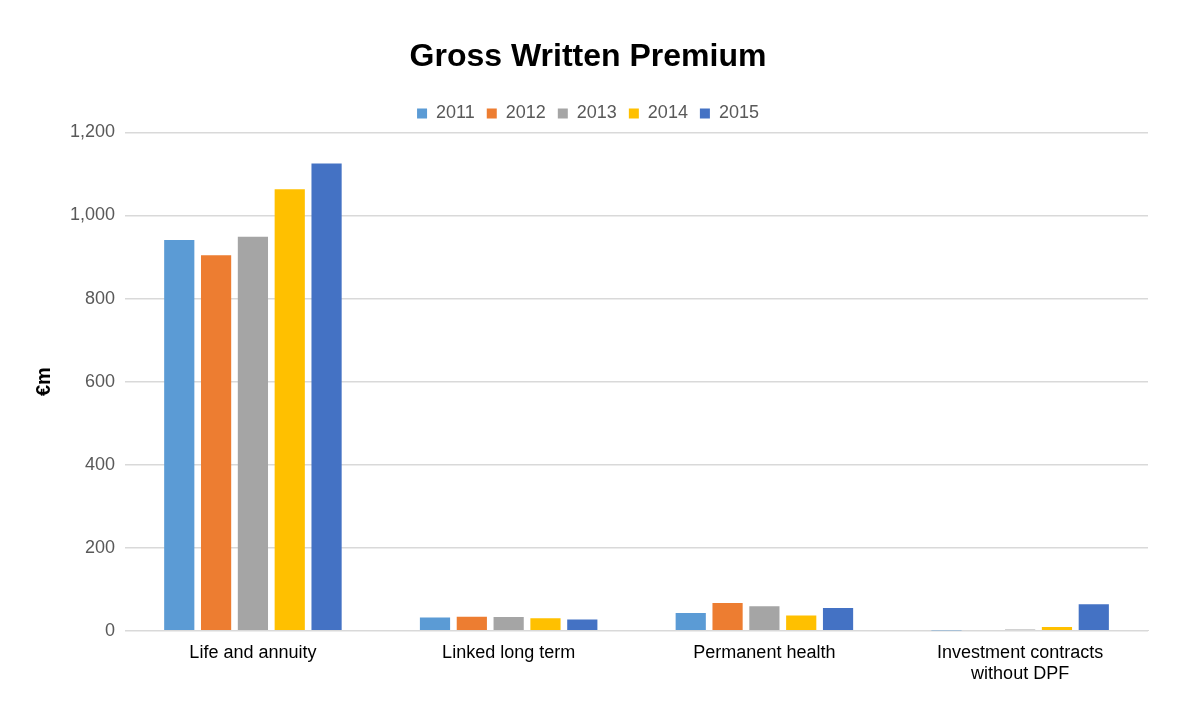  What do you see at coordinates (455, 112) in the screenshot?
I see `legend-label: 2011` at bounding box center [455, 112].